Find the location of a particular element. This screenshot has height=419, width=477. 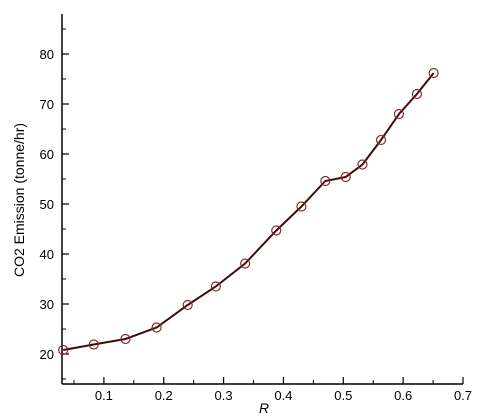

y-tick-label: 40 is located at coordinates (47, 254).